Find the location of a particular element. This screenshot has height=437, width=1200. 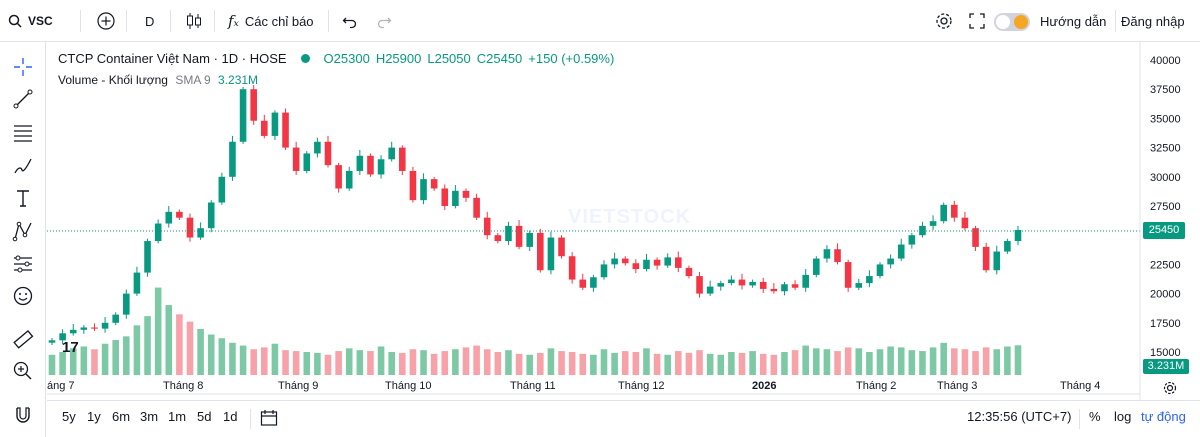

trendline-tool is located at coordinates (23, 99).